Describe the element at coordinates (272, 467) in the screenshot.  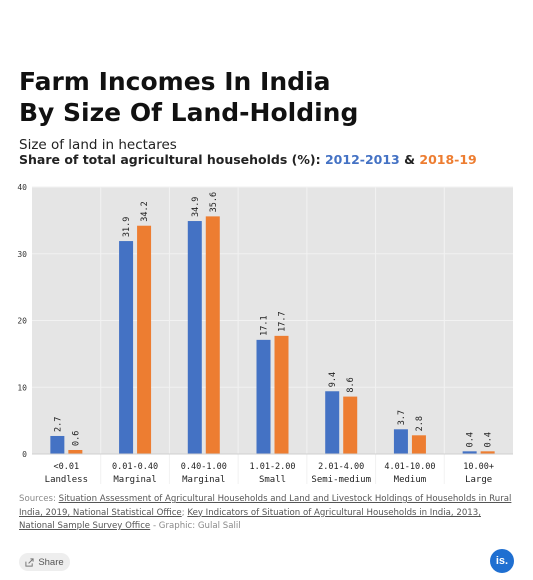
I see `x-tick-range: 1.01-2.00` at that location.